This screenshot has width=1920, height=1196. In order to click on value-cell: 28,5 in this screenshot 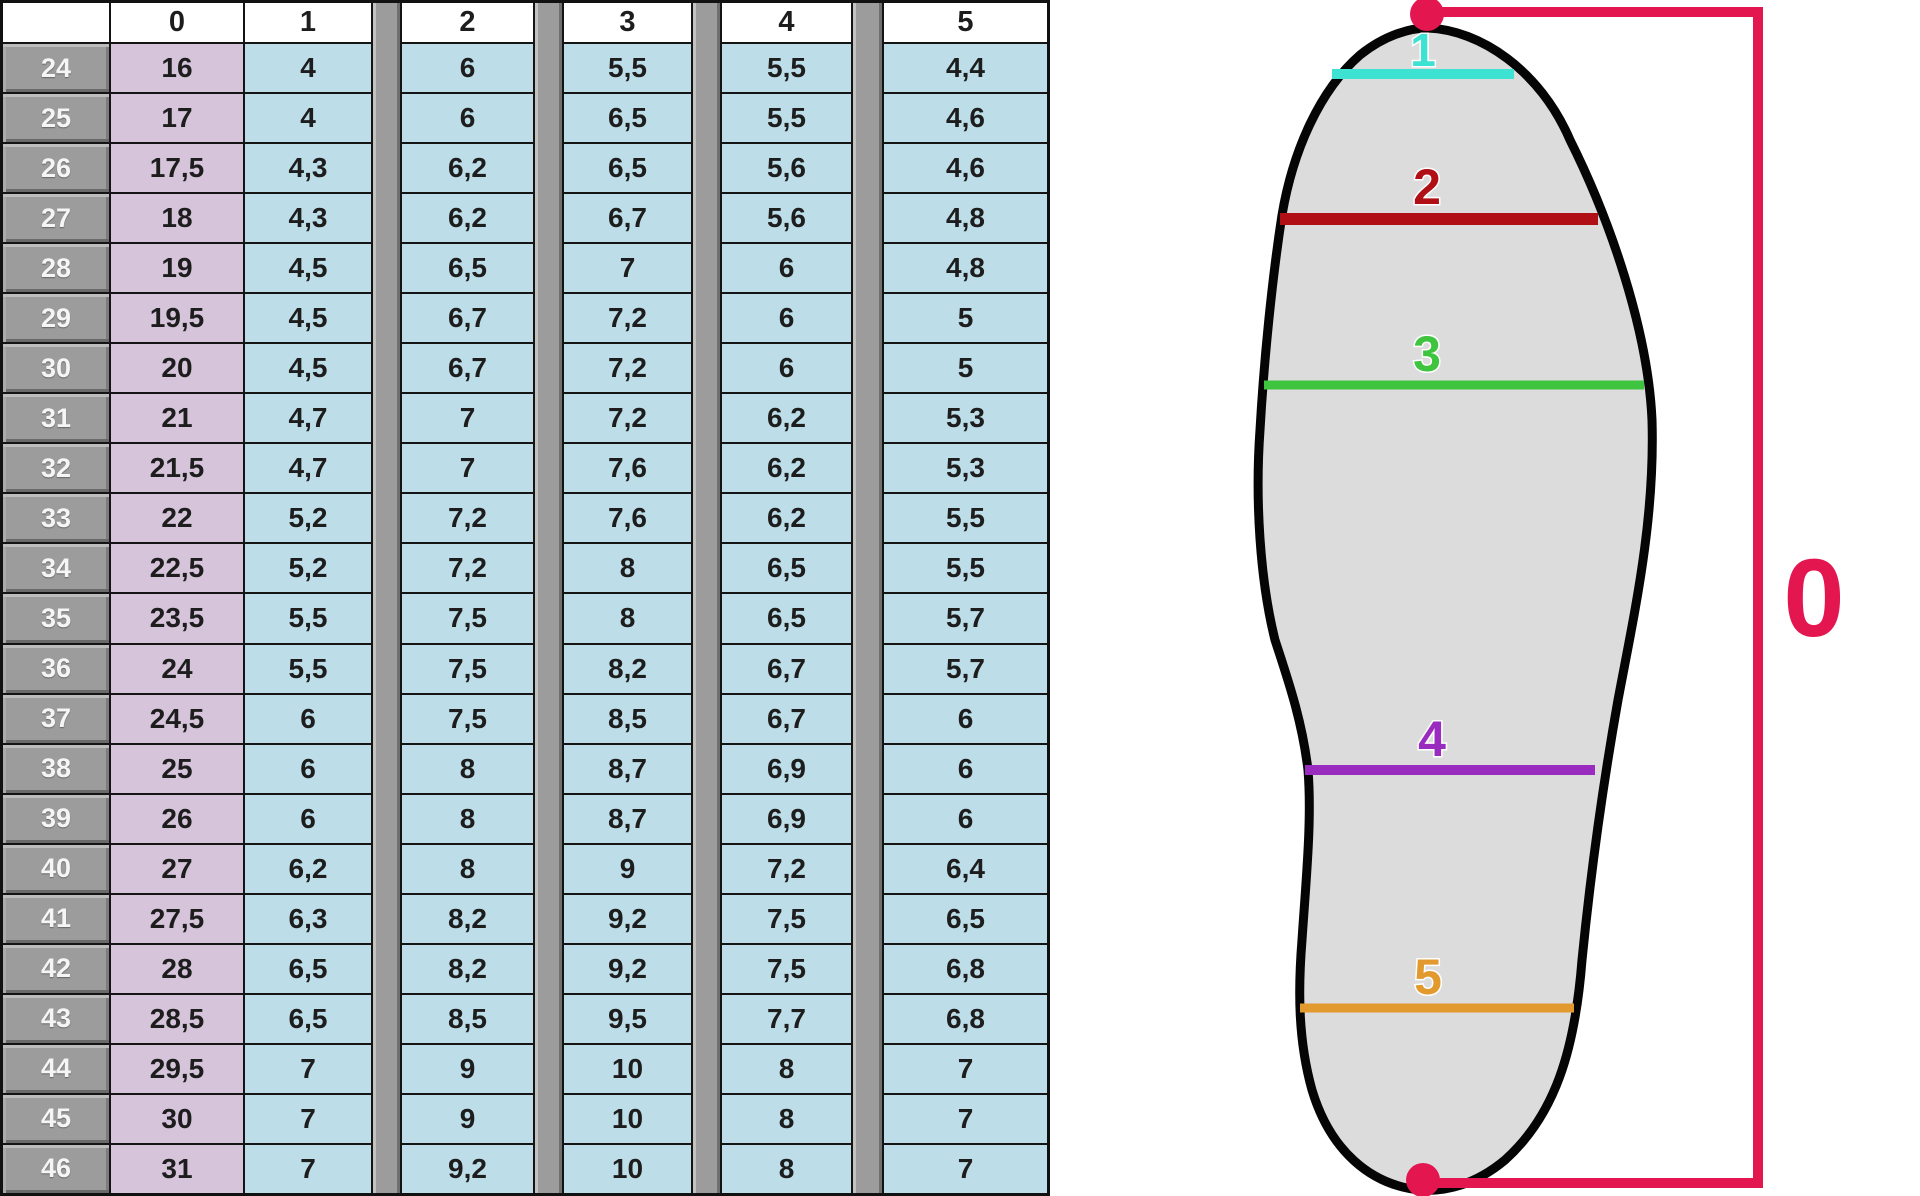, I will do `click(177, 1018)`.